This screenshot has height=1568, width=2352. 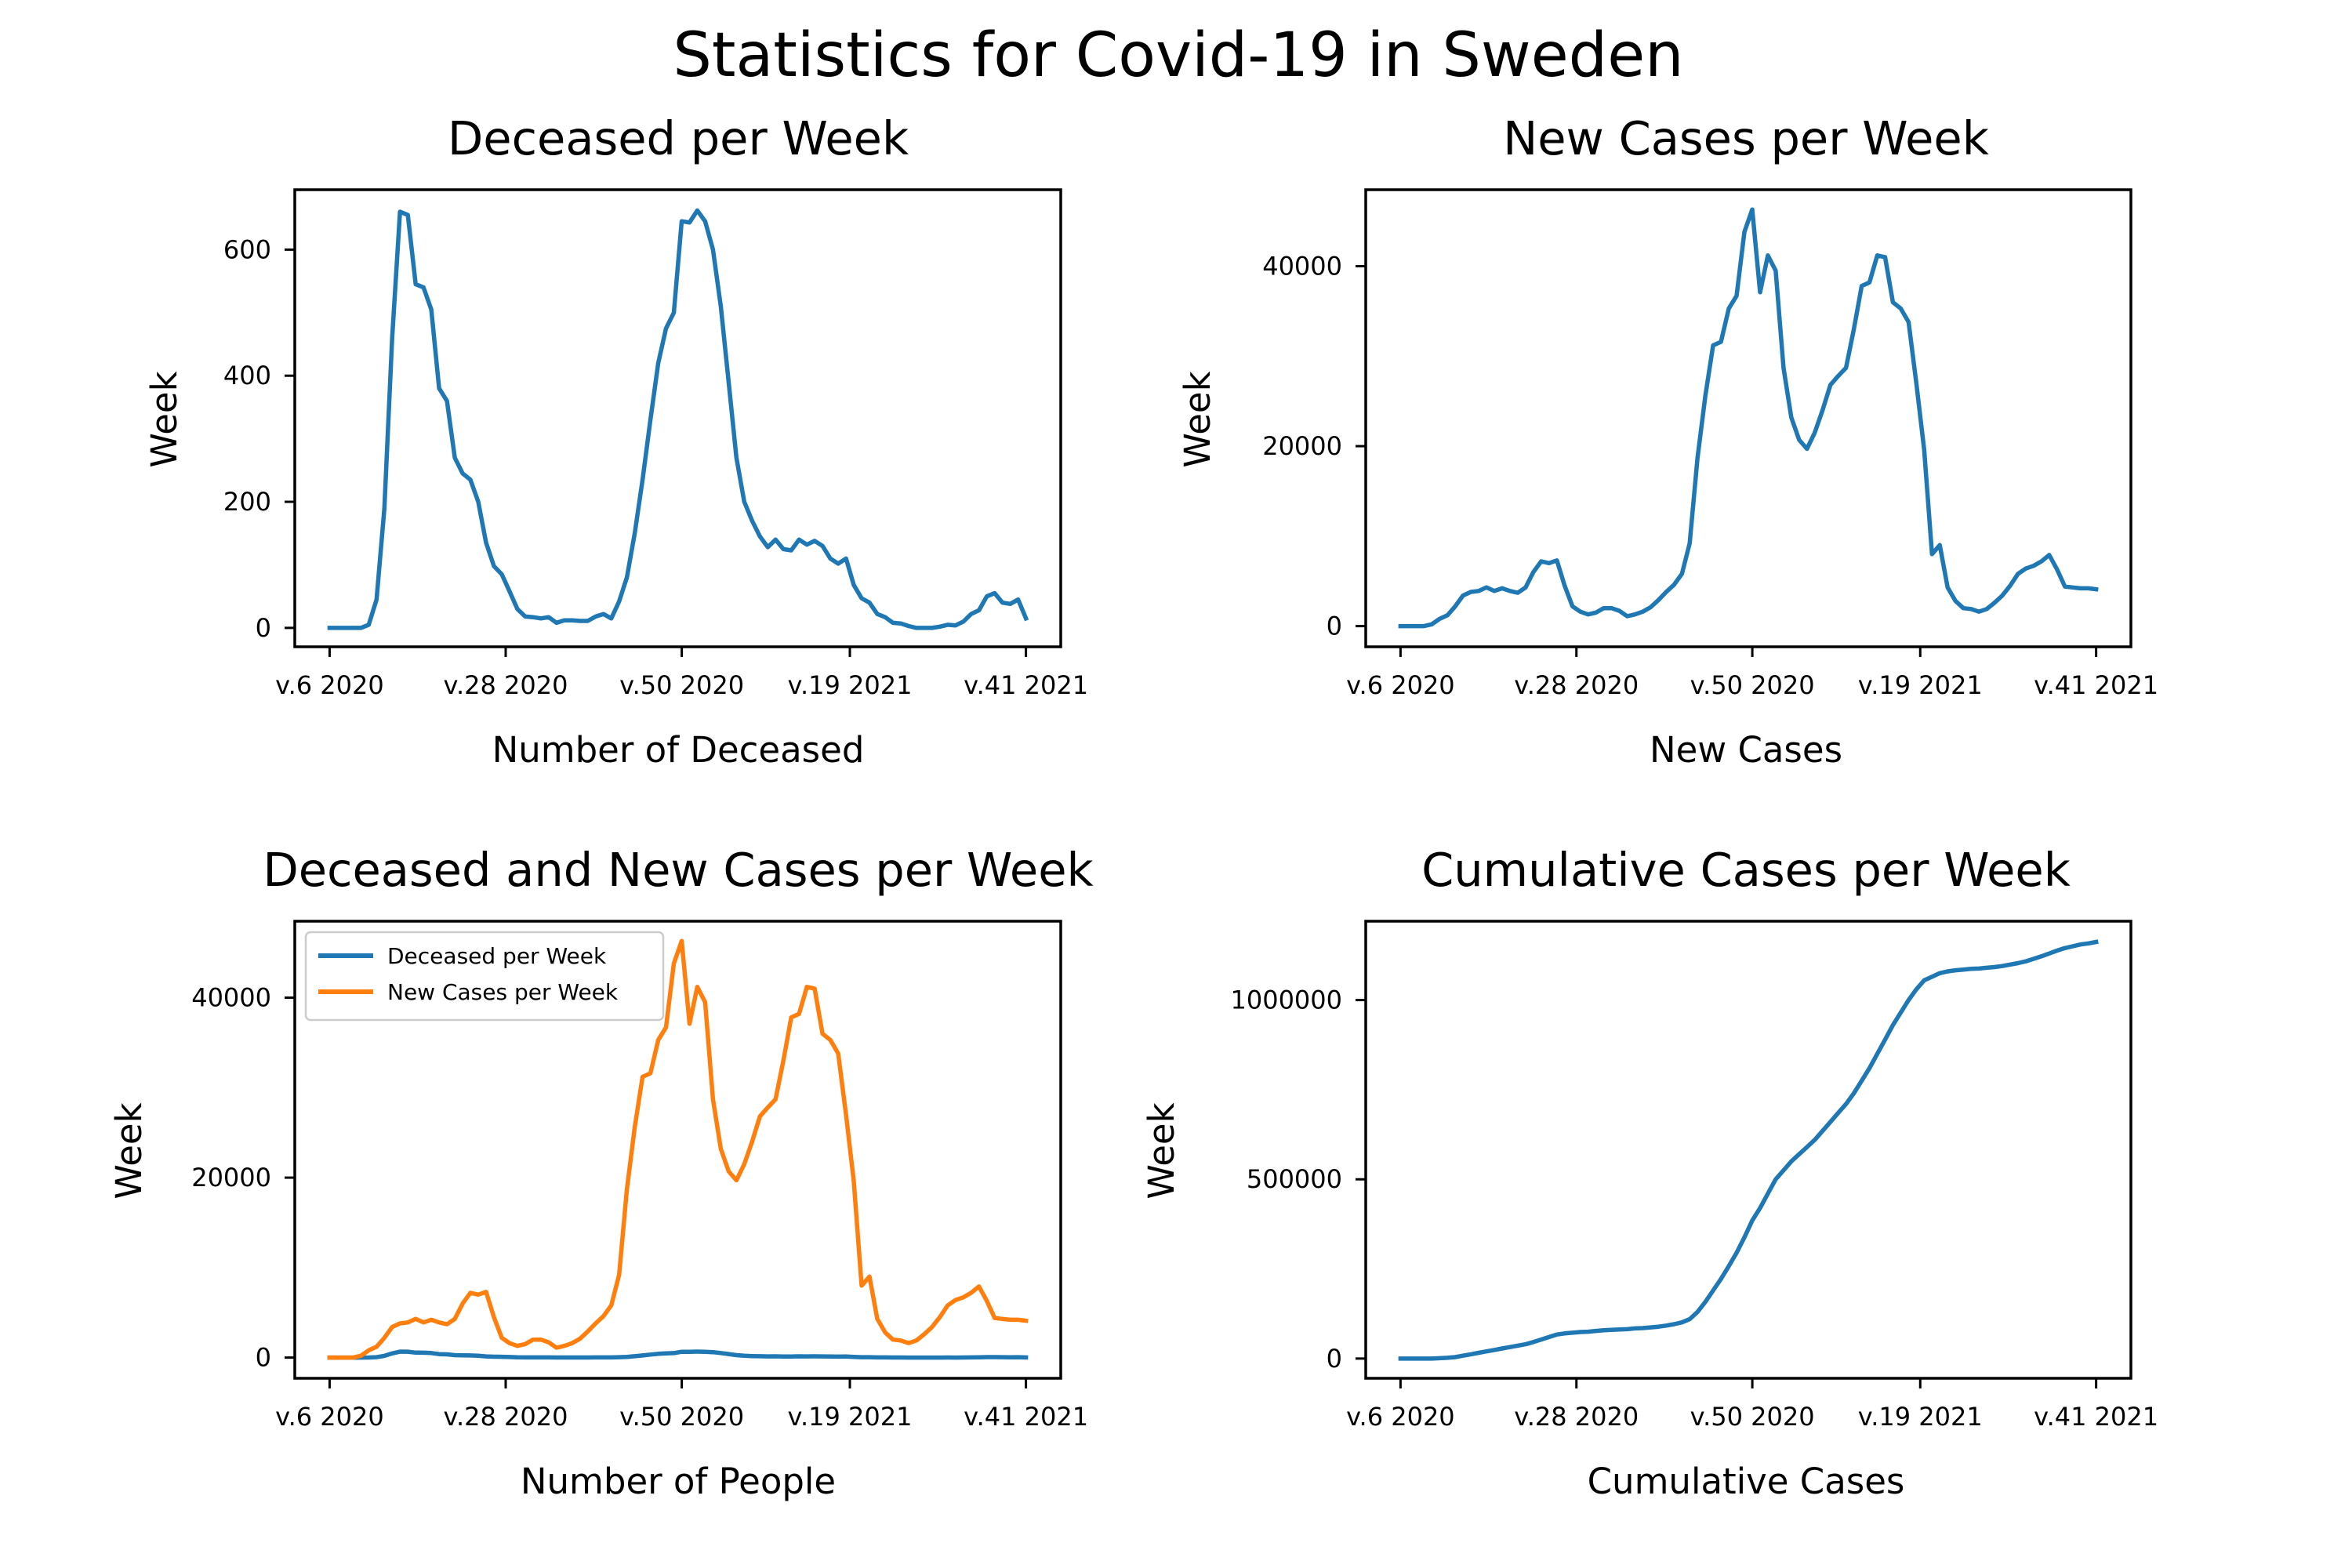 What do you see at coordinates (497, 956) in the screenshot?
I see `legend-entry: Deceased per Week` at bounding box center [497, 956].